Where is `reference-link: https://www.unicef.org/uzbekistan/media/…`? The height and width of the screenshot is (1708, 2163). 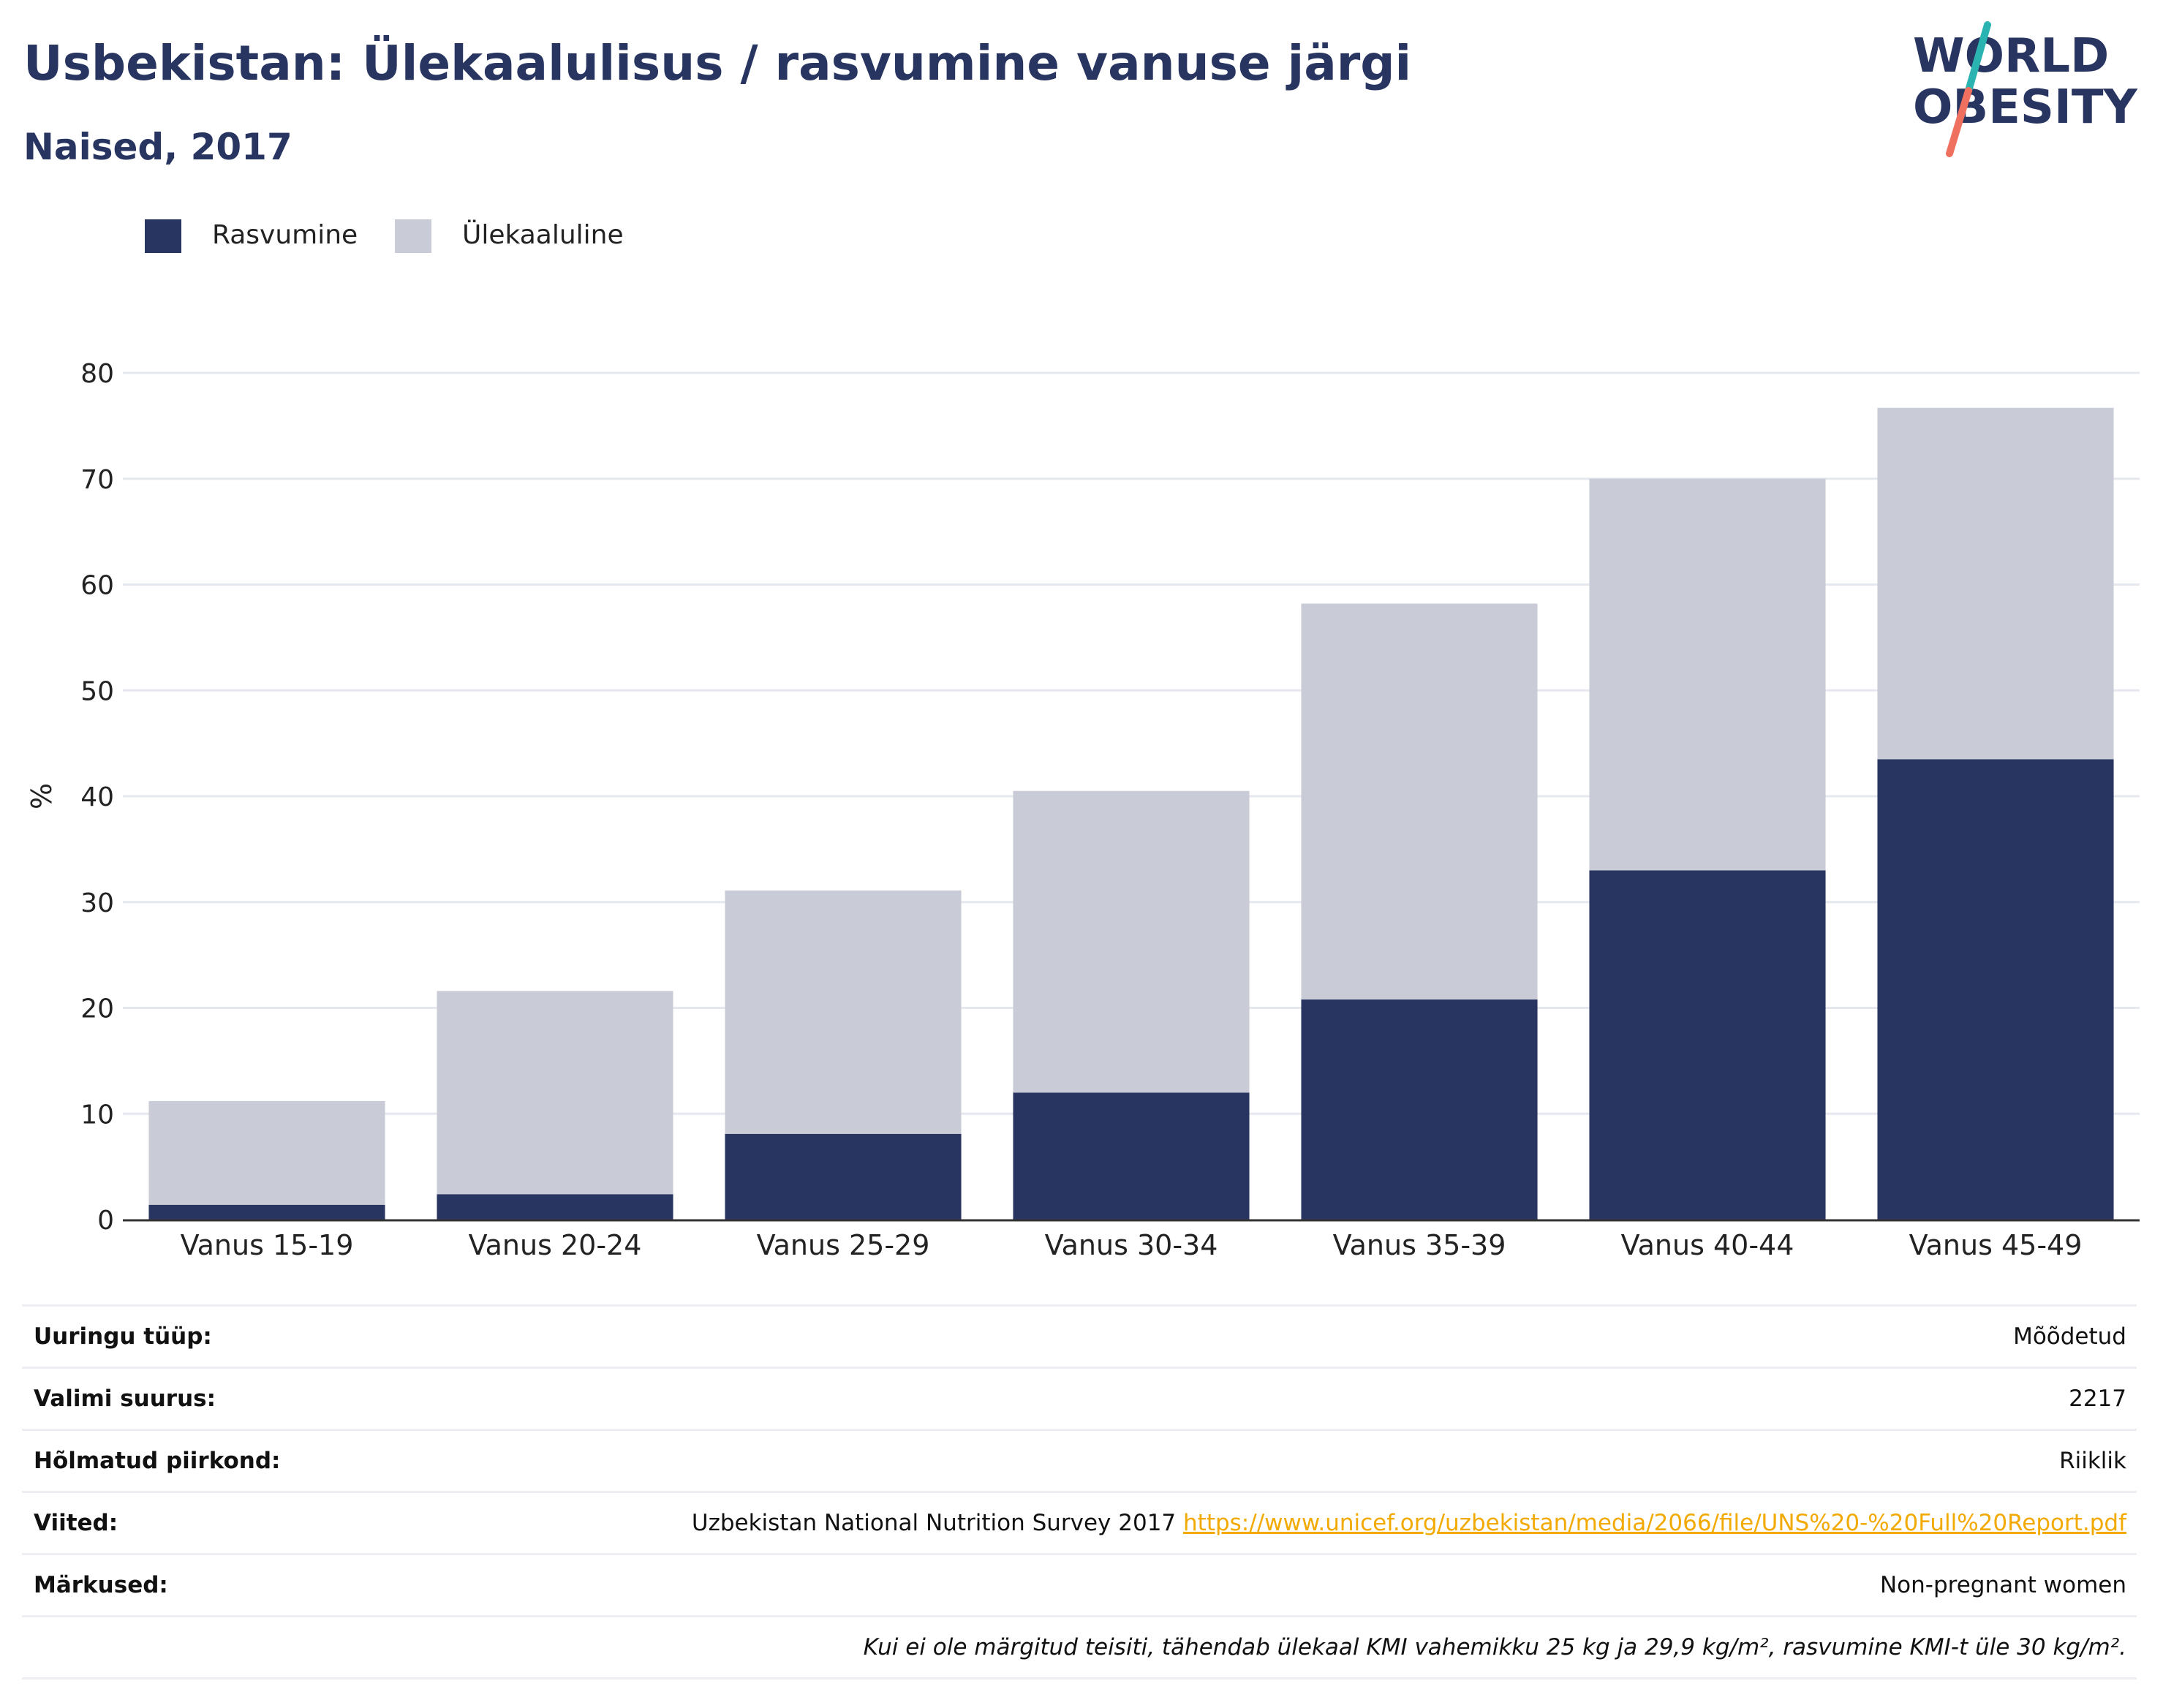 reference-link: https://www.unicef.org/uzbekistan/media/… is located at coordinates (1655, 1523).